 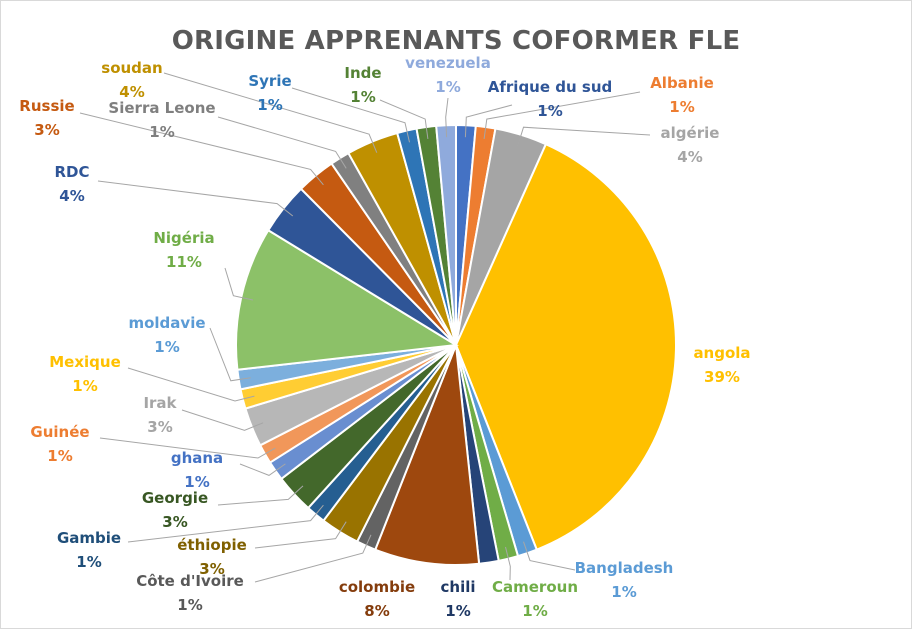 What do you see at coordinates (175, 498) in the screenshot?
I see `slice-label: Georgie` at bounding box center [175, 498].